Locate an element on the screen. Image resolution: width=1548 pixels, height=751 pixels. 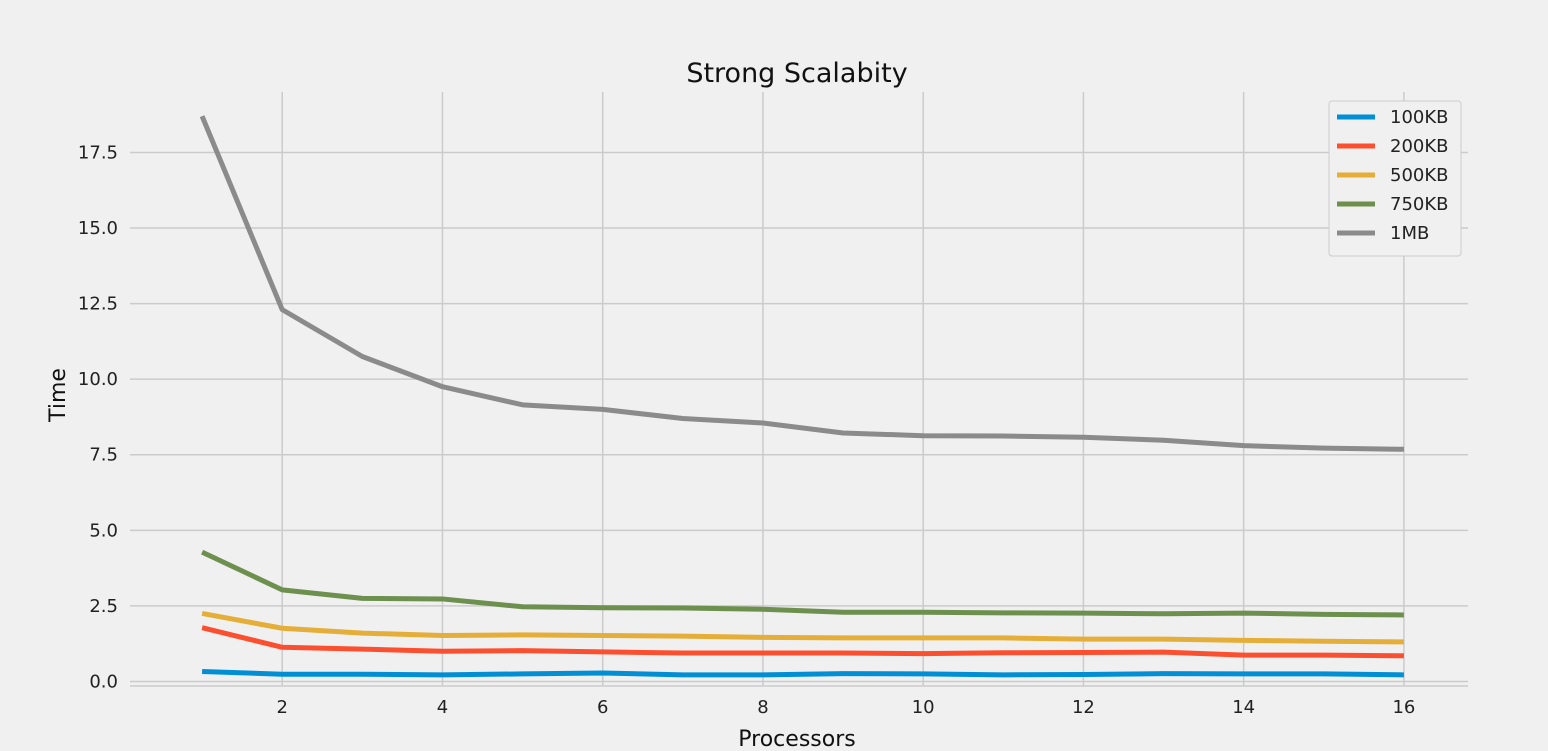
legend-label-500kb: 500KB is located at coordinates (1419, 175).